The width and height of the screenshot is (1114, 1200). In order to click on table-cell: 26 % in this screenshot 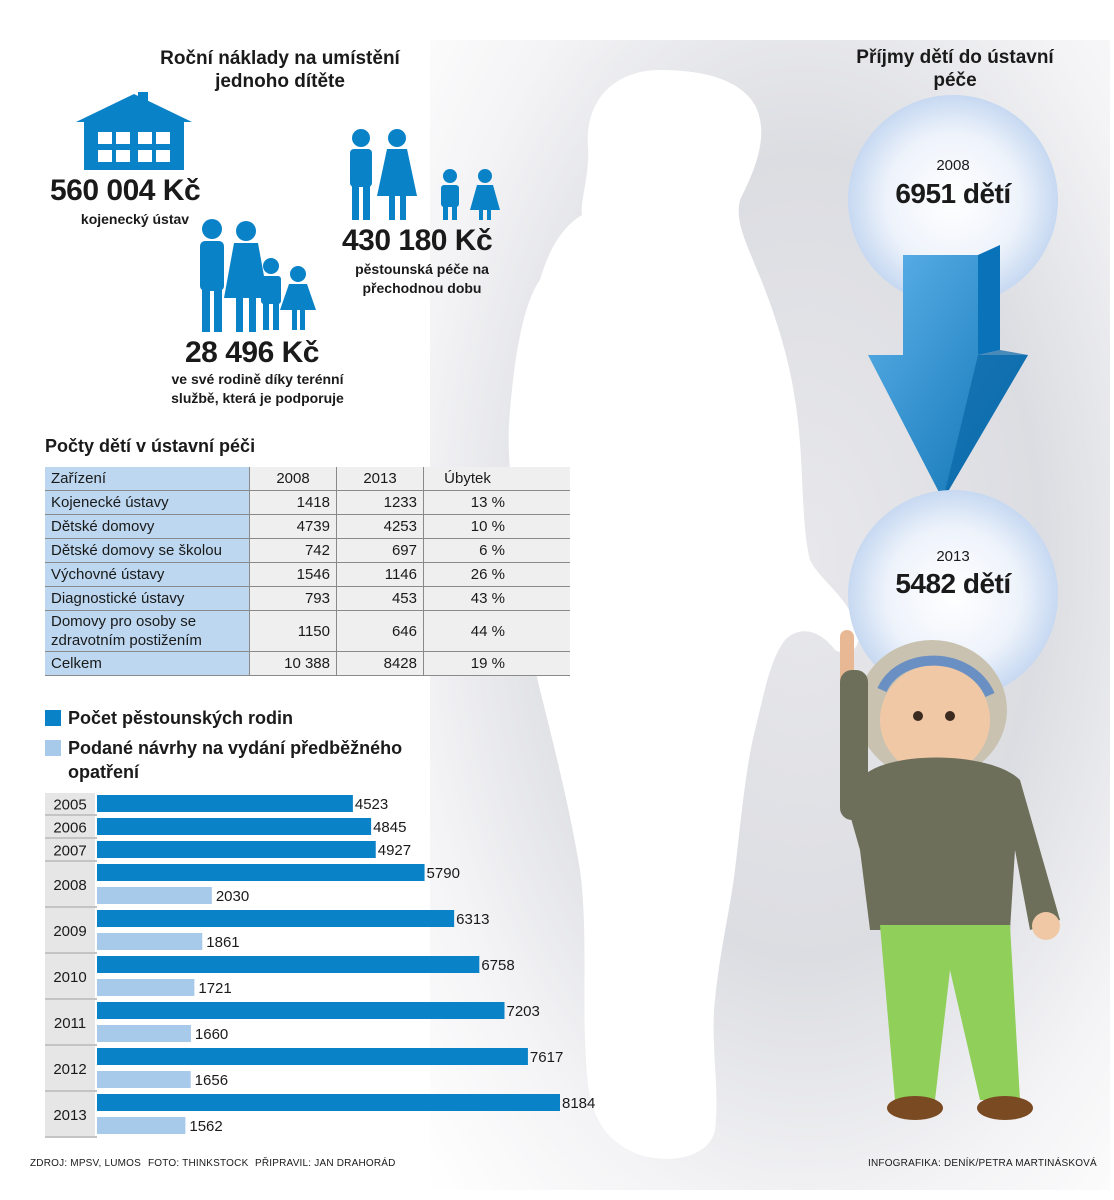, I will do `click(467, 574)`.